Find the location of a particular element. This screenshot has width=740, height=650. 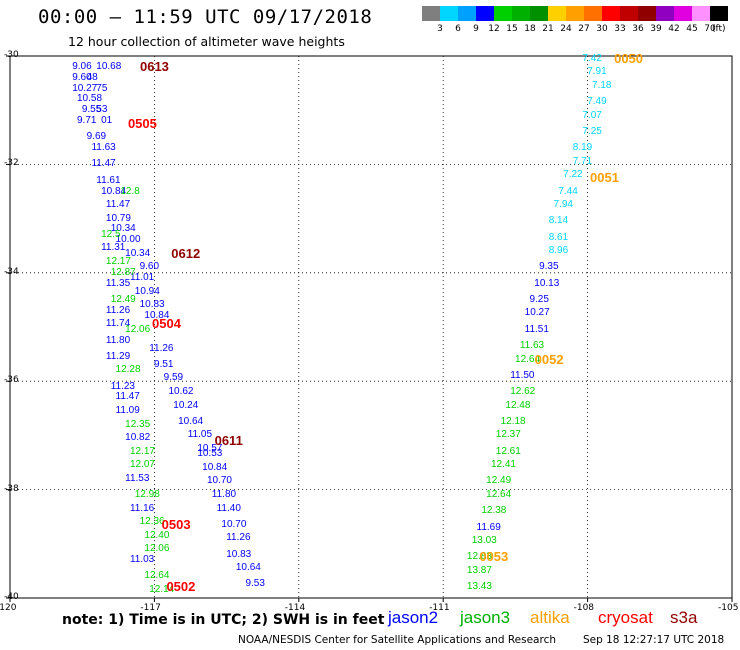

wave-height-value: 48 is located at coordinates (92, 77).